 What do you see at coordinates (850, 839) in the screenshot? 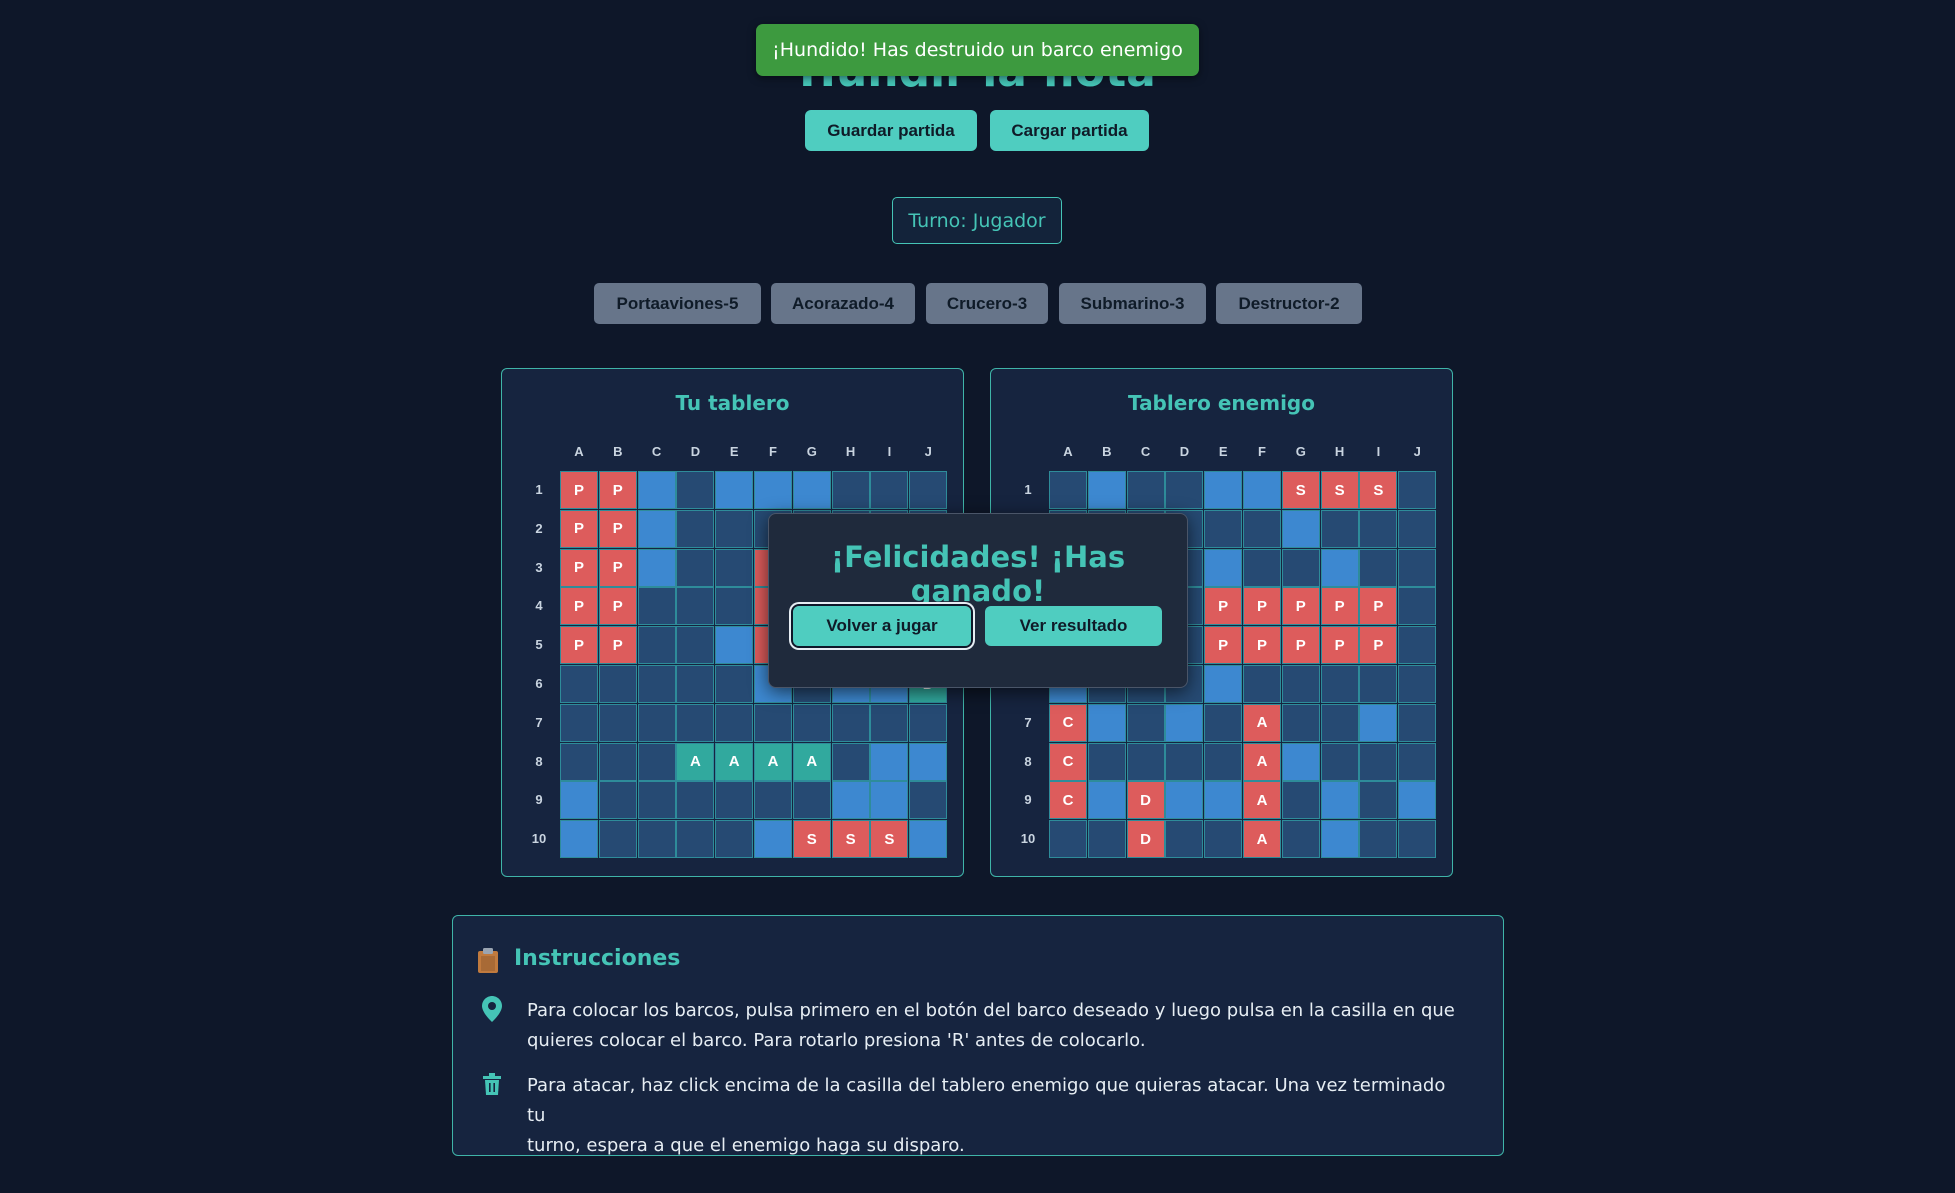
I see `player-board-cell: S` at bounding box center [850, 839].